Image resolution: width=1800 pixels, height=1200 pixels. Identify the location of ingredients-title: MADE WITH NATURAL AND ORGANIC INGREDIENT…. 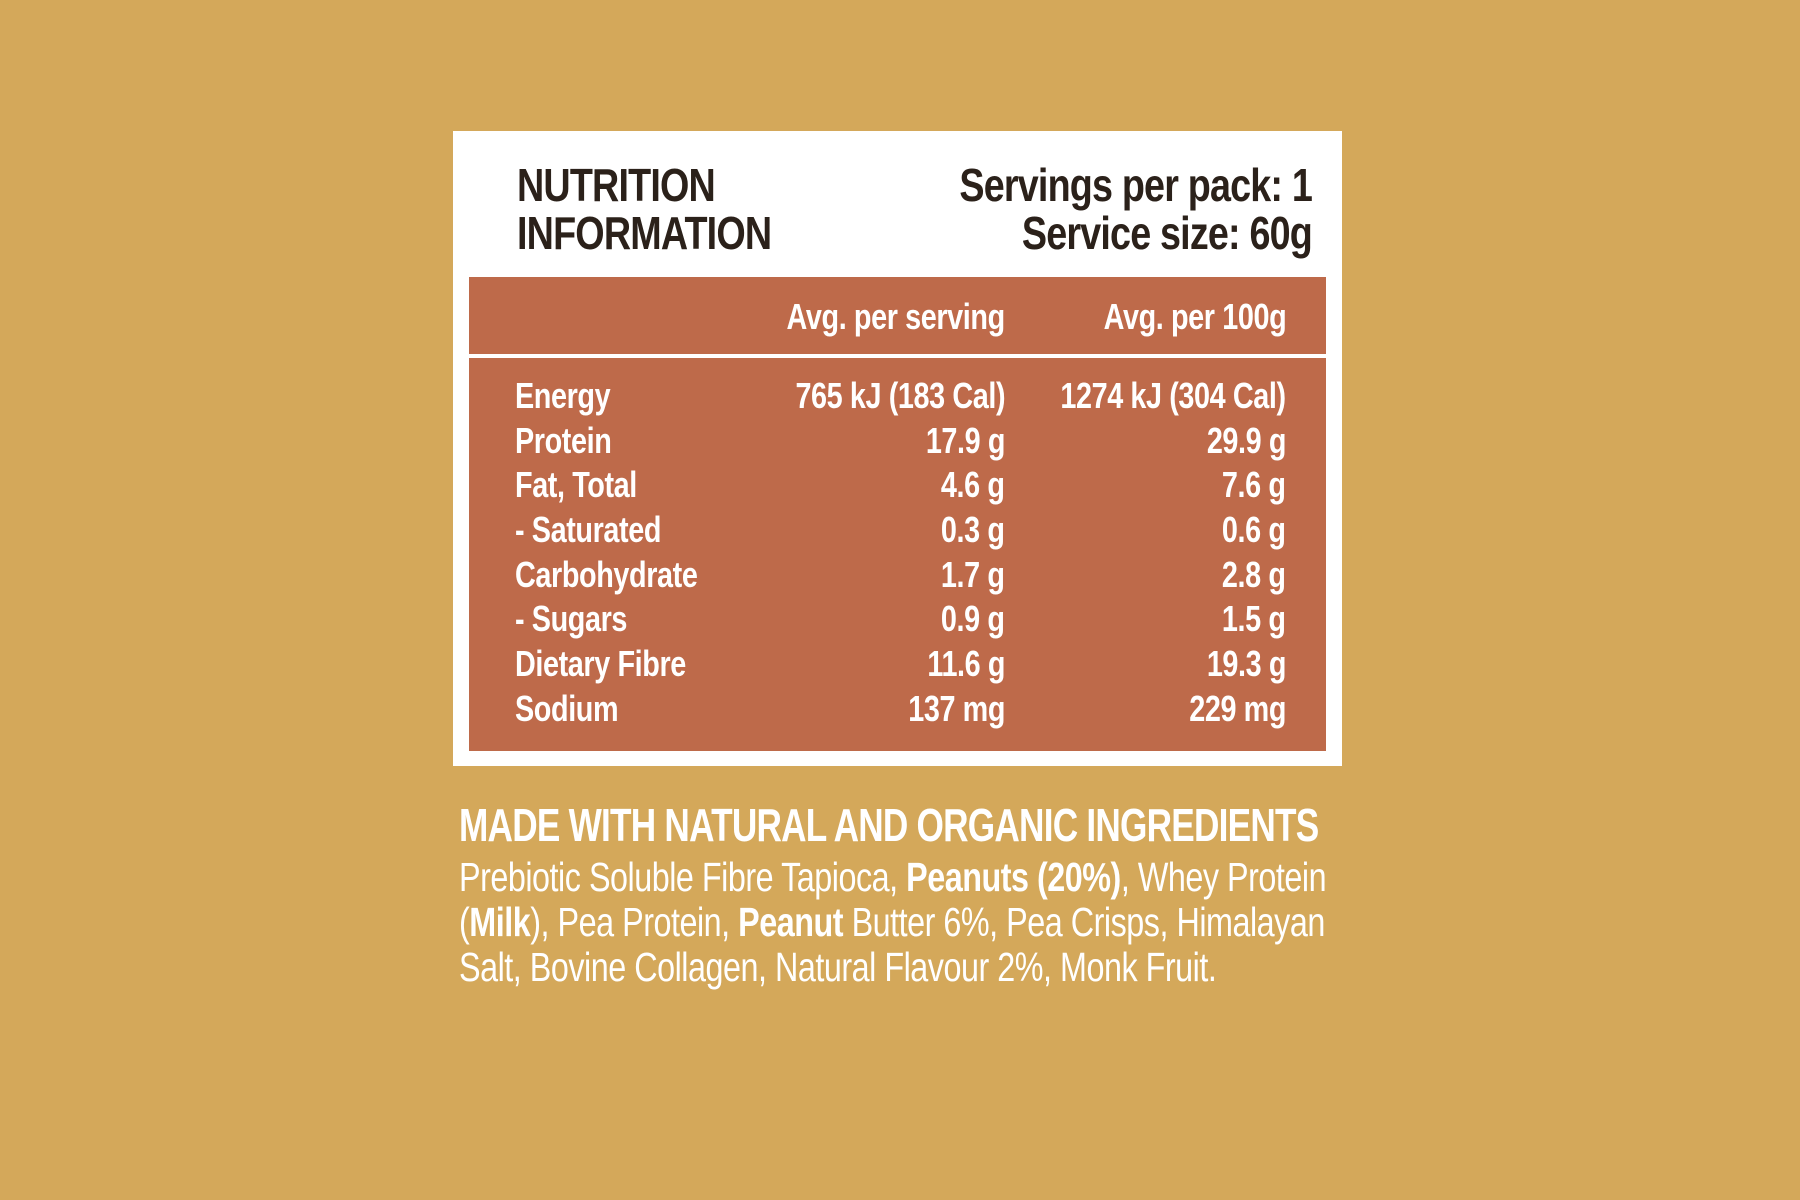
(889, 825).